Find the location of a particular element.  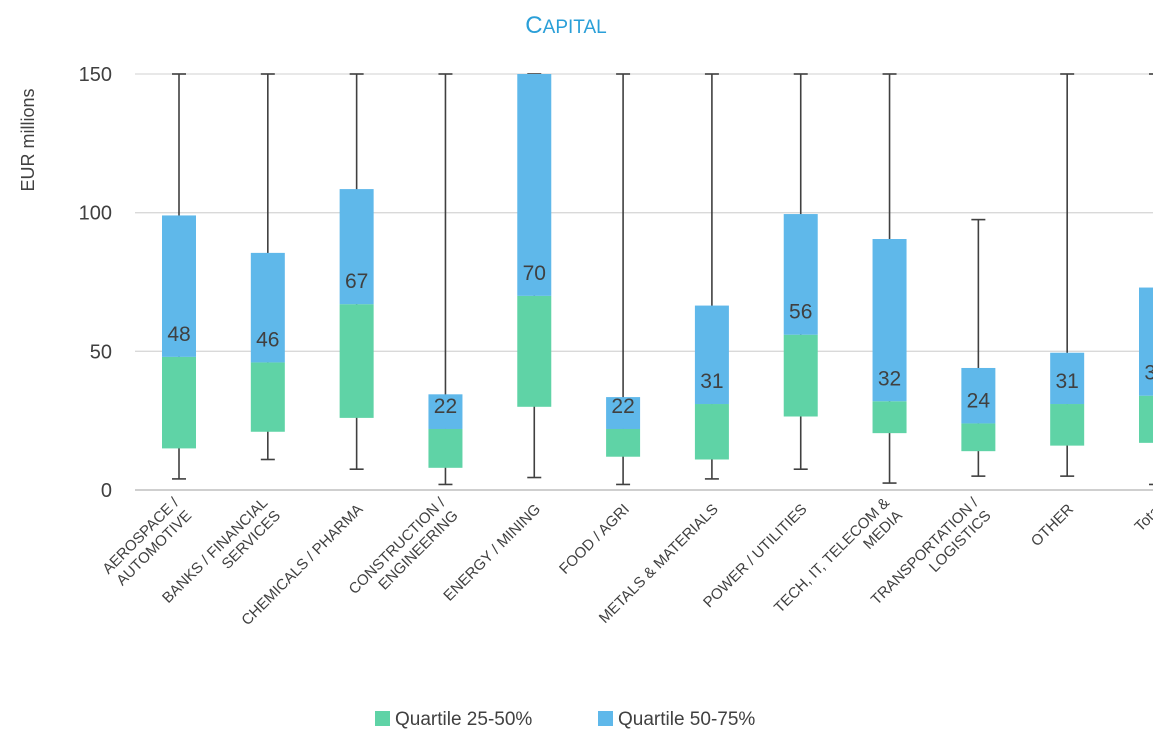

bar-group: 56 is located at coordinates (800, 272).